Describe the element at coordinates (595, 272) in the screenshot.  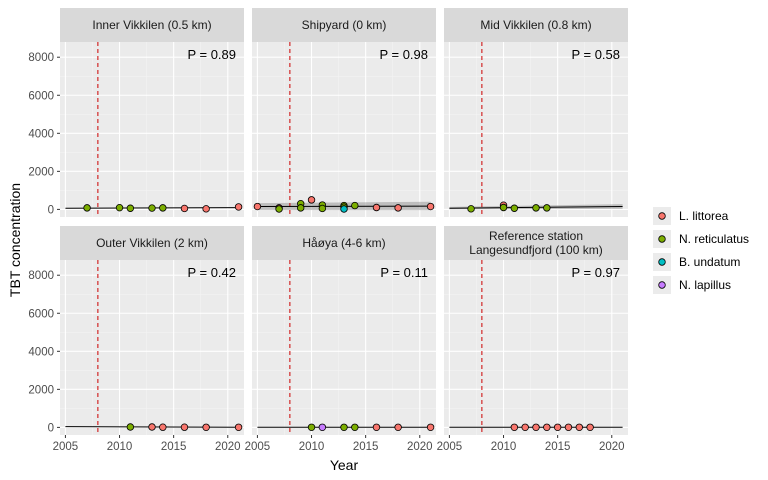
I see `p-value-label: P = 0.97` at that location.